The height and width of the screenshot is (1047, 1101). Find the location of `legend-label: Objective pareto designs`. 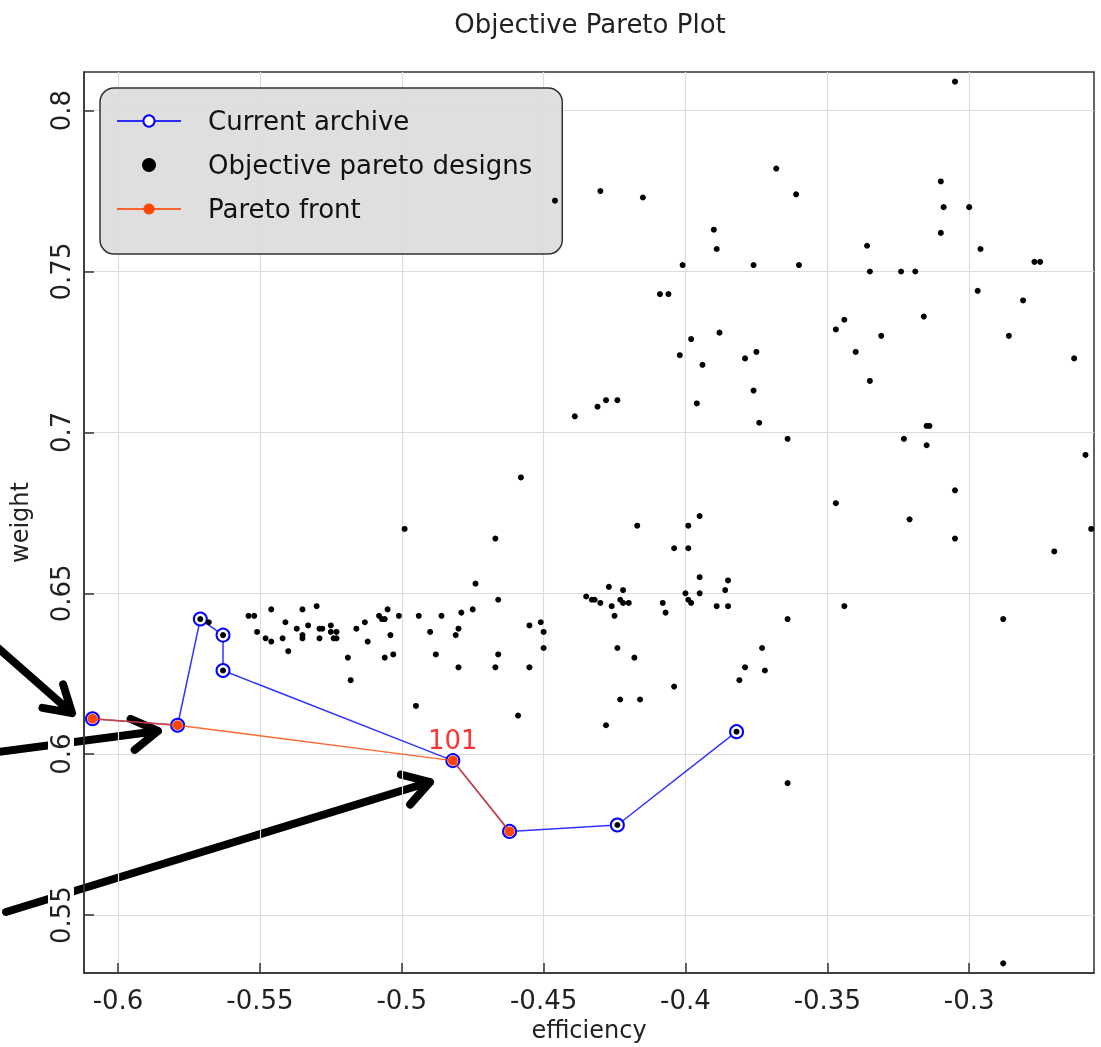

legend-label: Objective pareto designs is located at coordinates (370, 165).